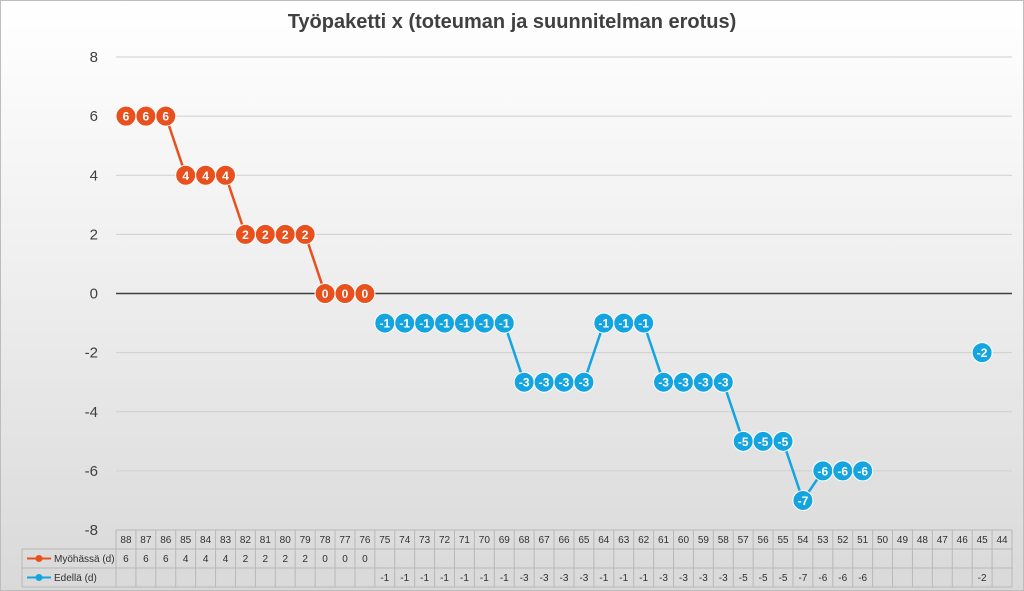  What do you see at coordinates (445, 540) in the screenshot?
I see `x-tick-label: 72` at bounding box center [445, 540].